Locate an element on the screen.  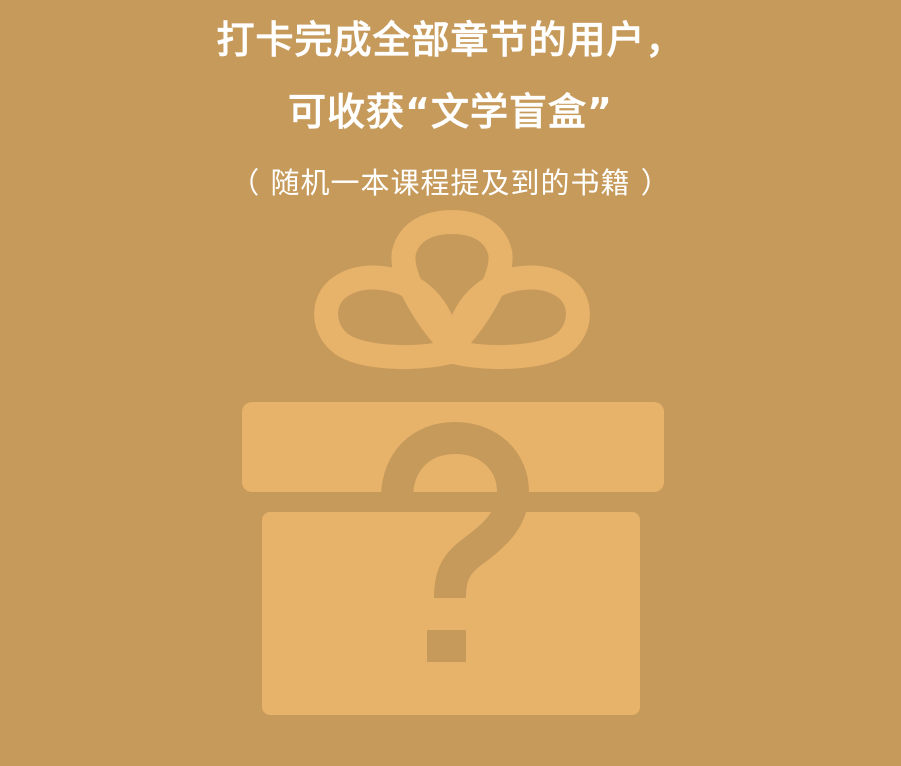
gift-box-body is located at coordinates (451, 613).